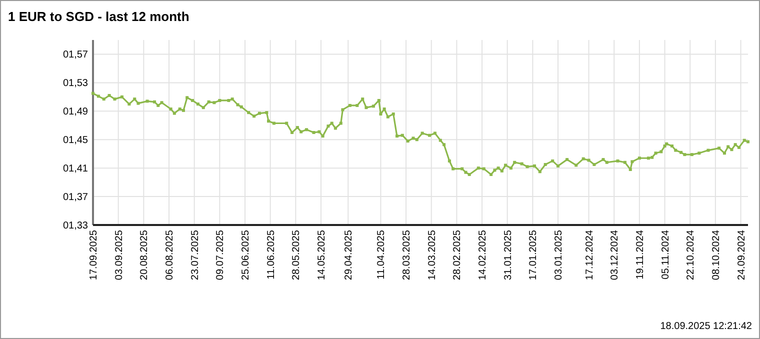  Describe the element at coordinates (170, 255) in the screenshot. I see `x-tick-label: 06.08.2025` at that location.